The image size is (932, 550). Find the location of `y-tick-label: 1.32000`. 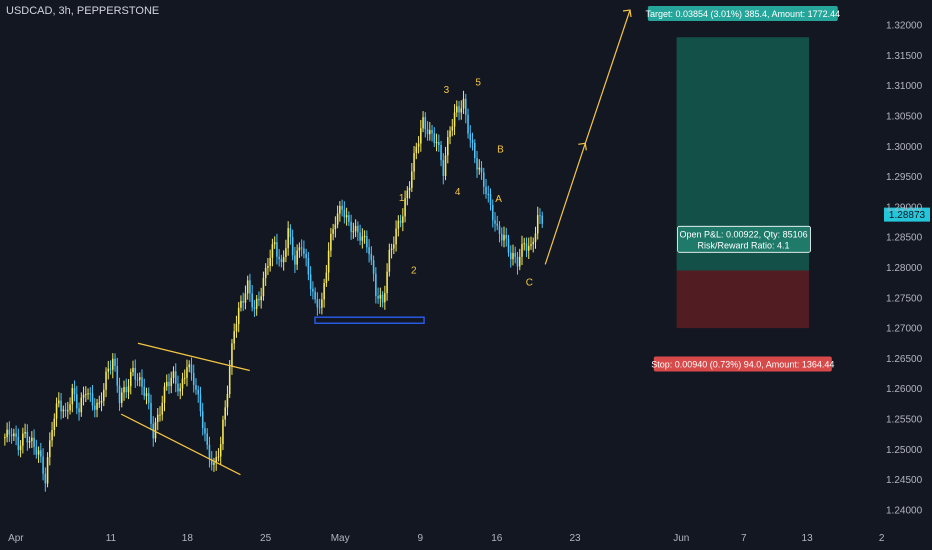

y-tick-label: 1.32000 is located at coordinates (904, 26).